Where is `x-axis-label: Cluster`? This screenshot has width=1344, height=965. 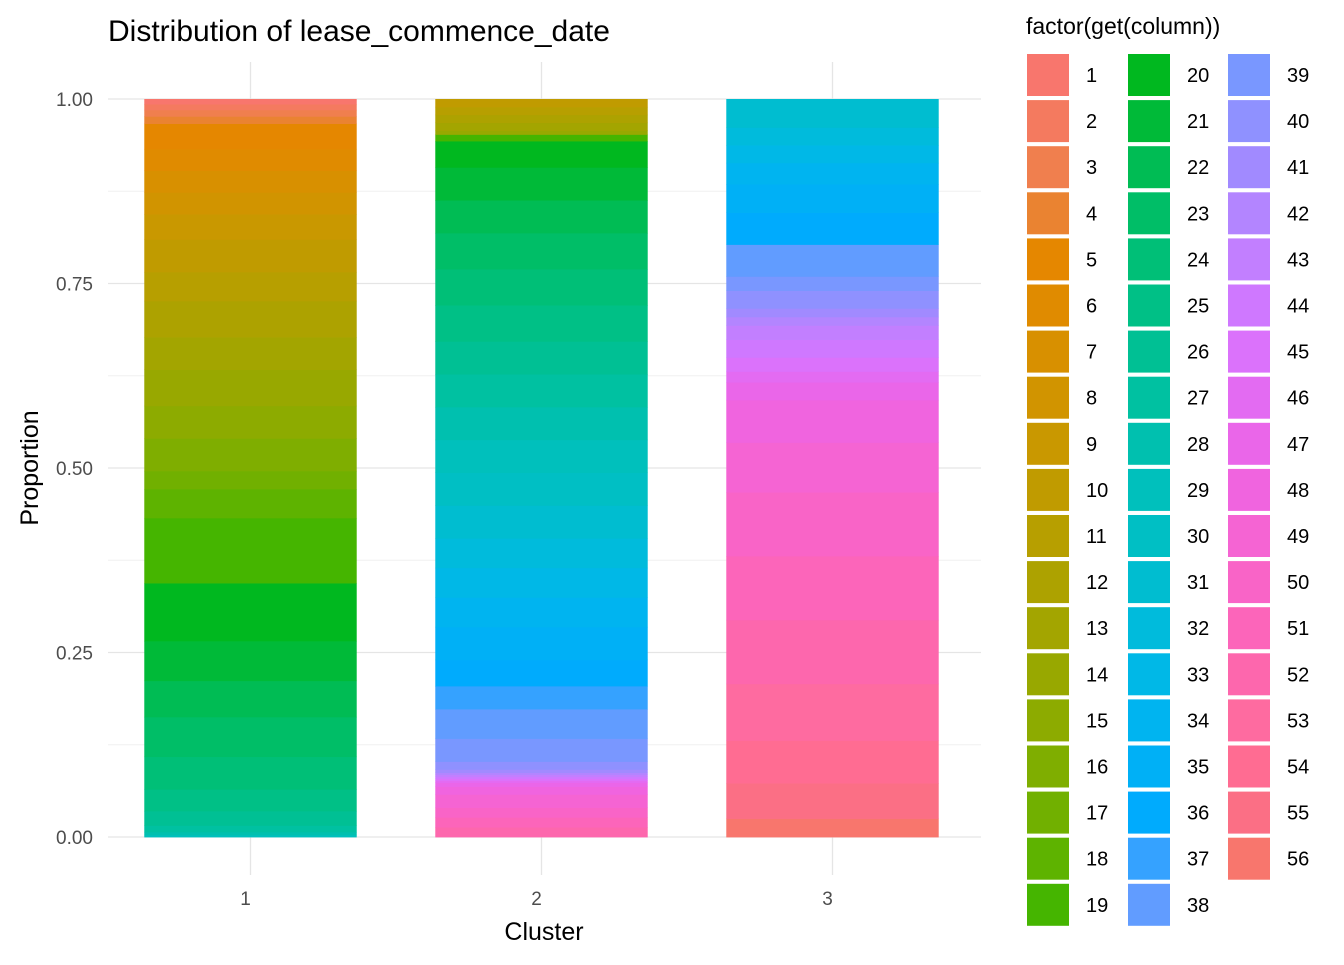 x-axis-label: Cluster is located at coordinates (543, 932).